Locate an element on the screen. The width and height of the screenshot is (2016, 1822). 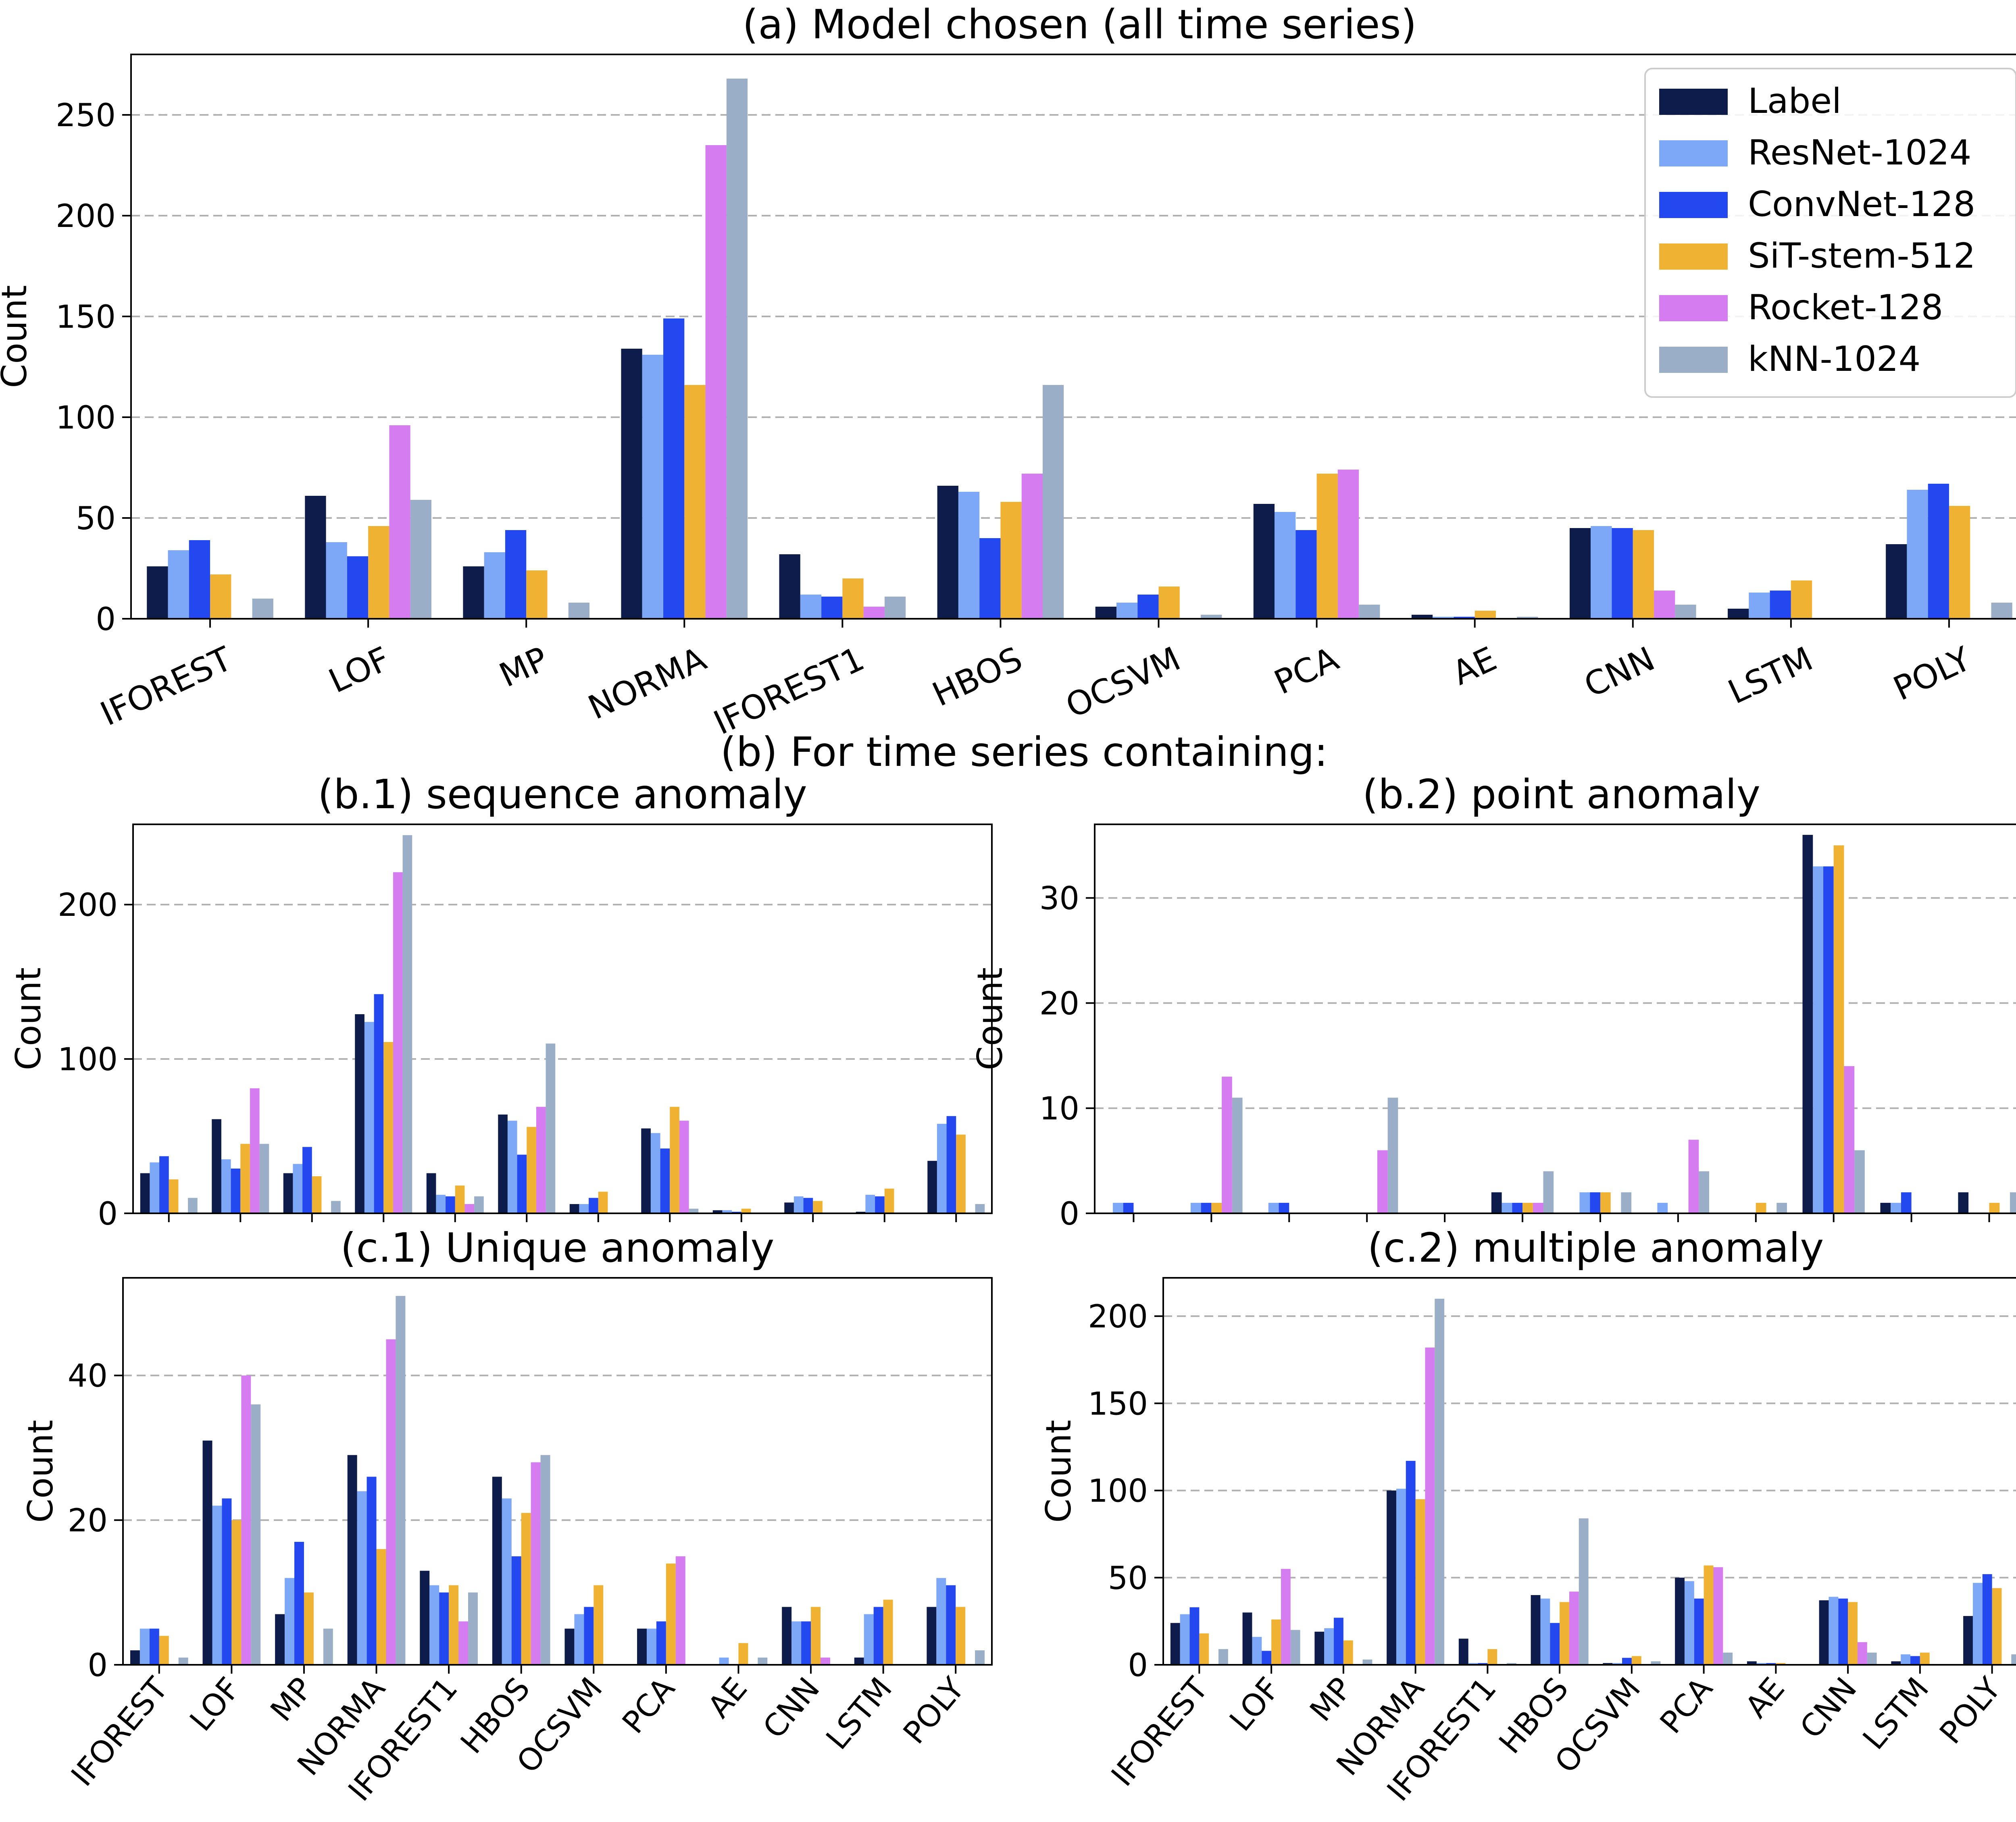
bar-c2-resnet-1024-norma is located at coordinates (1401, 1577).